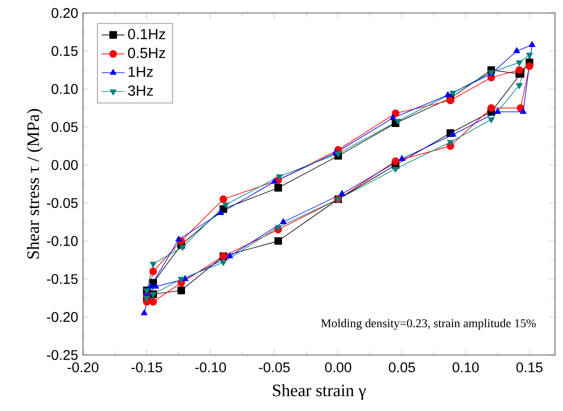 The image size is (563, 411). Describe the element at coordinates (274, 367) in the screenshot. I see `x-tick-label: -0.05` at that location.